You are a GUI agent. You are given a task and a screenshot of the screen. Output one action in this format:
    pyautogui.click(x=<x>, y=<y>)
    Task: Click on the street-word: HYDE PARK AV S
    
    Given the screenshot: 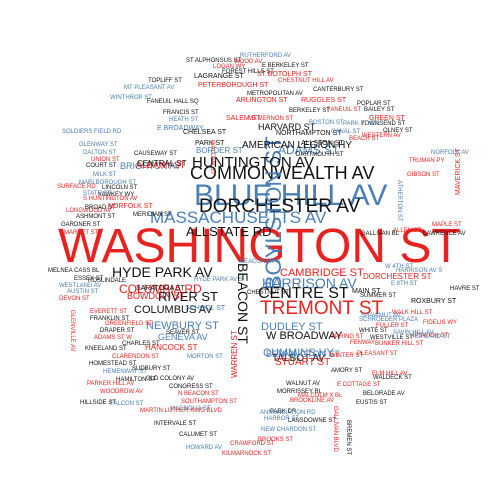 What is the action you would take?
    pyautogui.click(x=218, y=280)
    